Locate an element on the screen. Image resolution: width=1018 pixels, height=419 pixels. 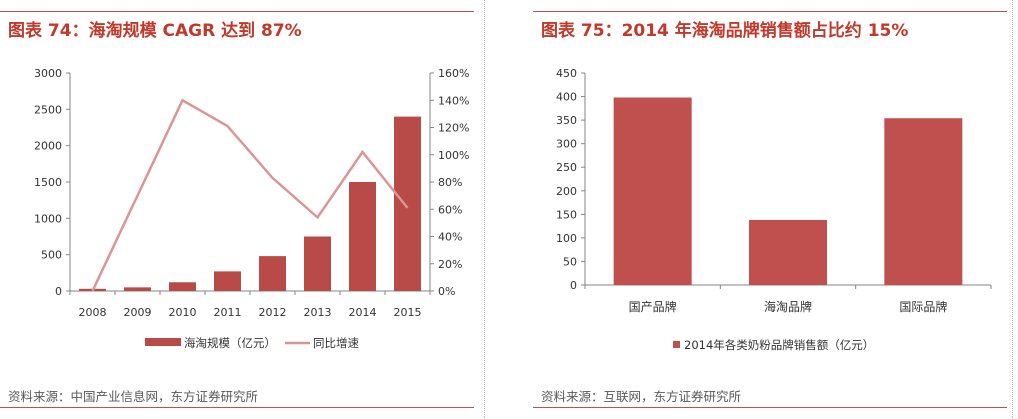
x-tick-label: 2008 is located at coordinates (93, 312).